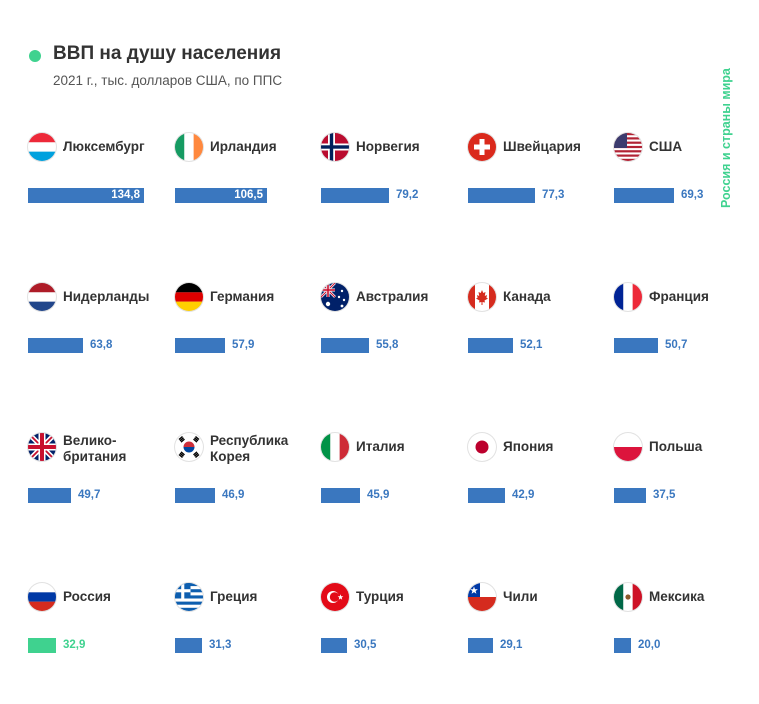 The height and width of the screenshot is (704, 759). I want to click on country-name: Чили, so click(520, 596).